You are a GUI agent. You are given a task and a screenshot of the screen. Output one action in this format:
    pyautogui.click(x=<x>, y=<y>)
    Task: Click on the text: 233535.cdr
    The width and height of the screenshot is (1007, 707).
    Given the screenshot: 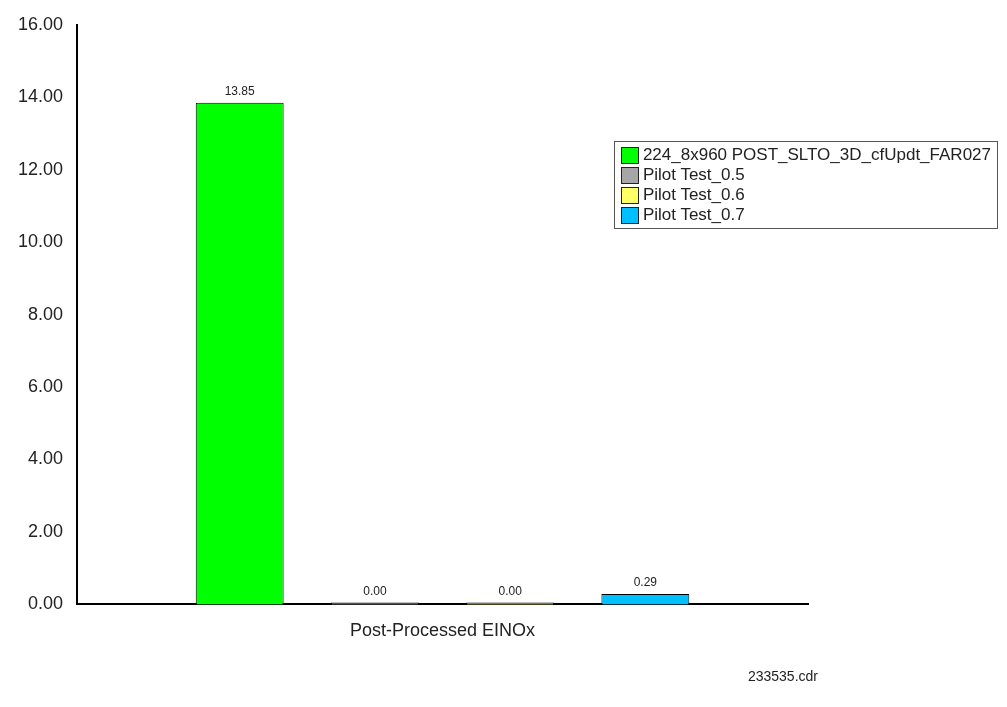 What is the action you would take?
    pyautogui.click(x=782, y=676)
    